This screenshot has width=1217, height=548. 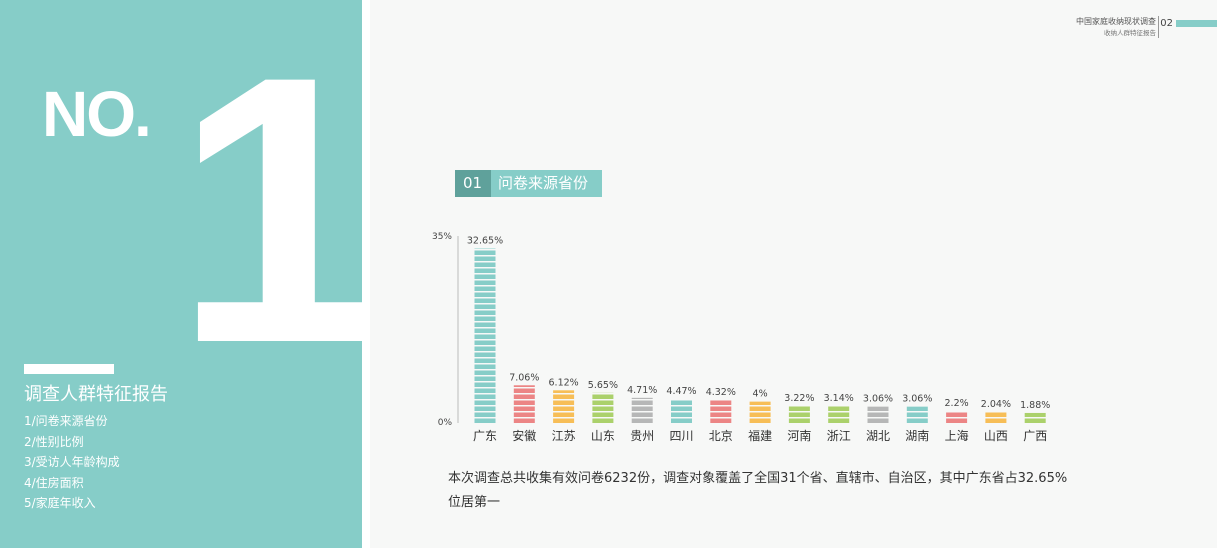 I want to click on data-label: 6.12%, so click(x=564, y=382).